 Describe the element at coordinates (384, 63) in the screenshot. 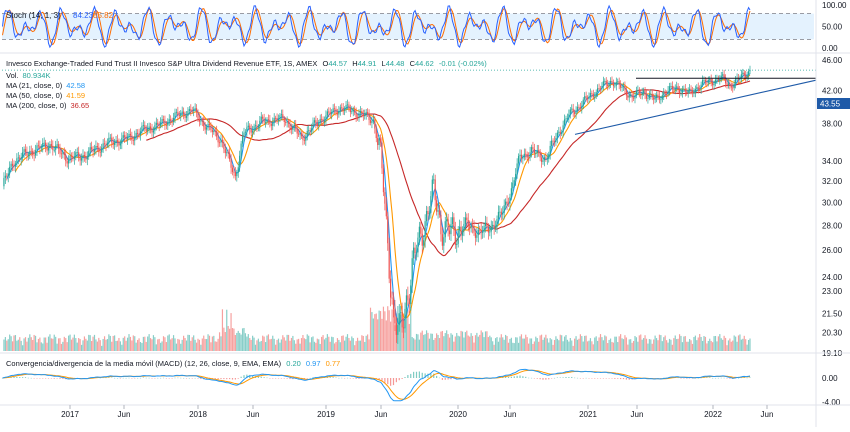

I see `low-label: L` at that location.